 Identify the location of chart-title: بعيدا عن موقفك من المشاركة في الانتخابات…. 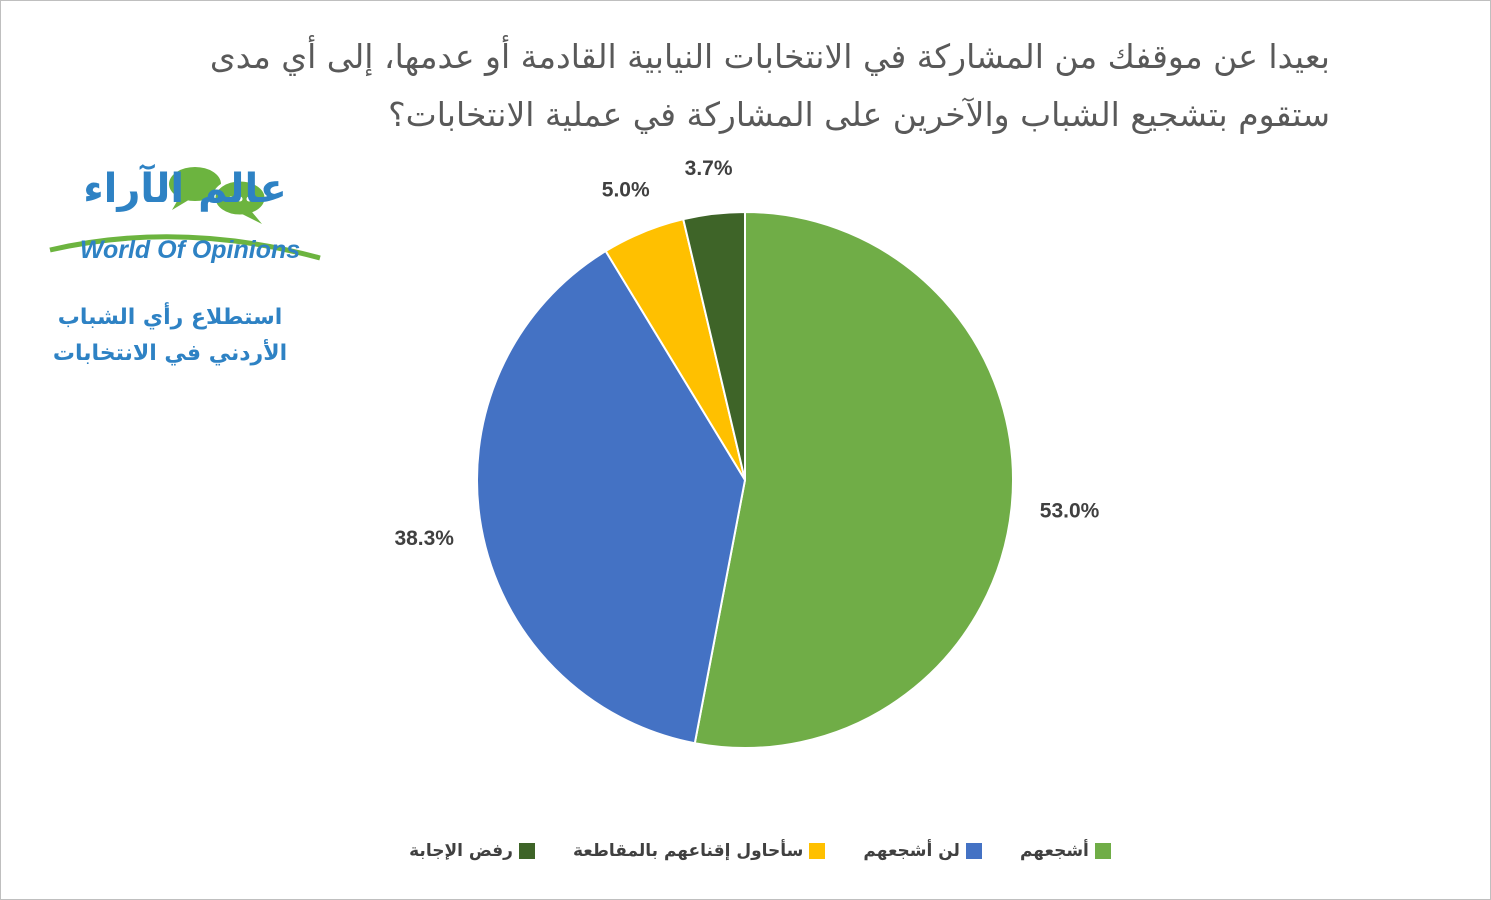
(740, 86).